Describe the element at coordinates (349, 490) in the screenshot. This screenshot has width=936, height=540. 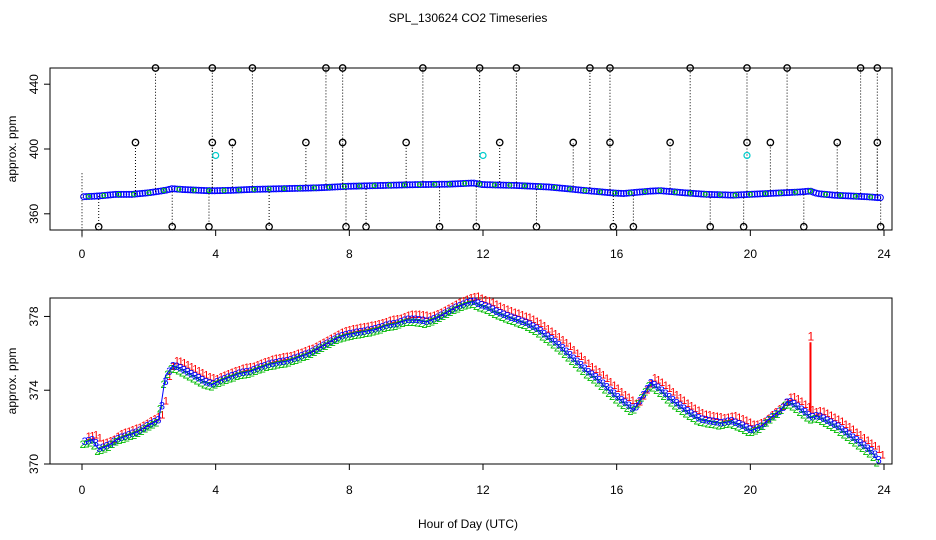
I see `x-tick-label: 8` at that location.